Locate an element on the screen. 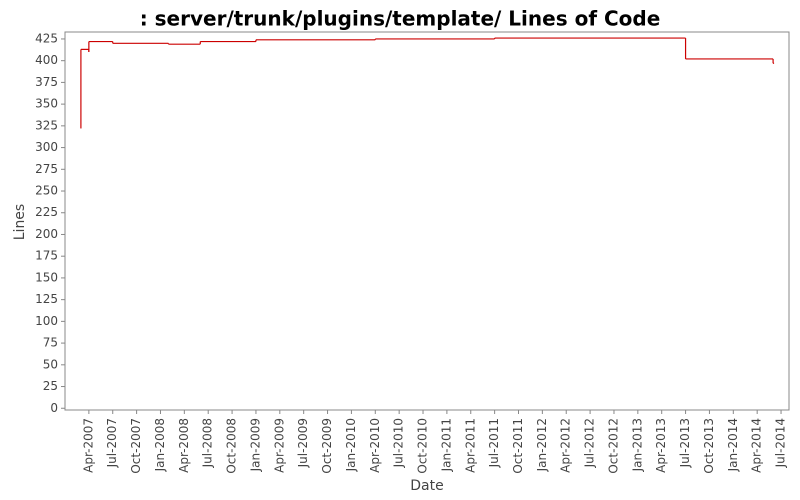  y-tick-label: 425 is located at coordinates (46, 38).